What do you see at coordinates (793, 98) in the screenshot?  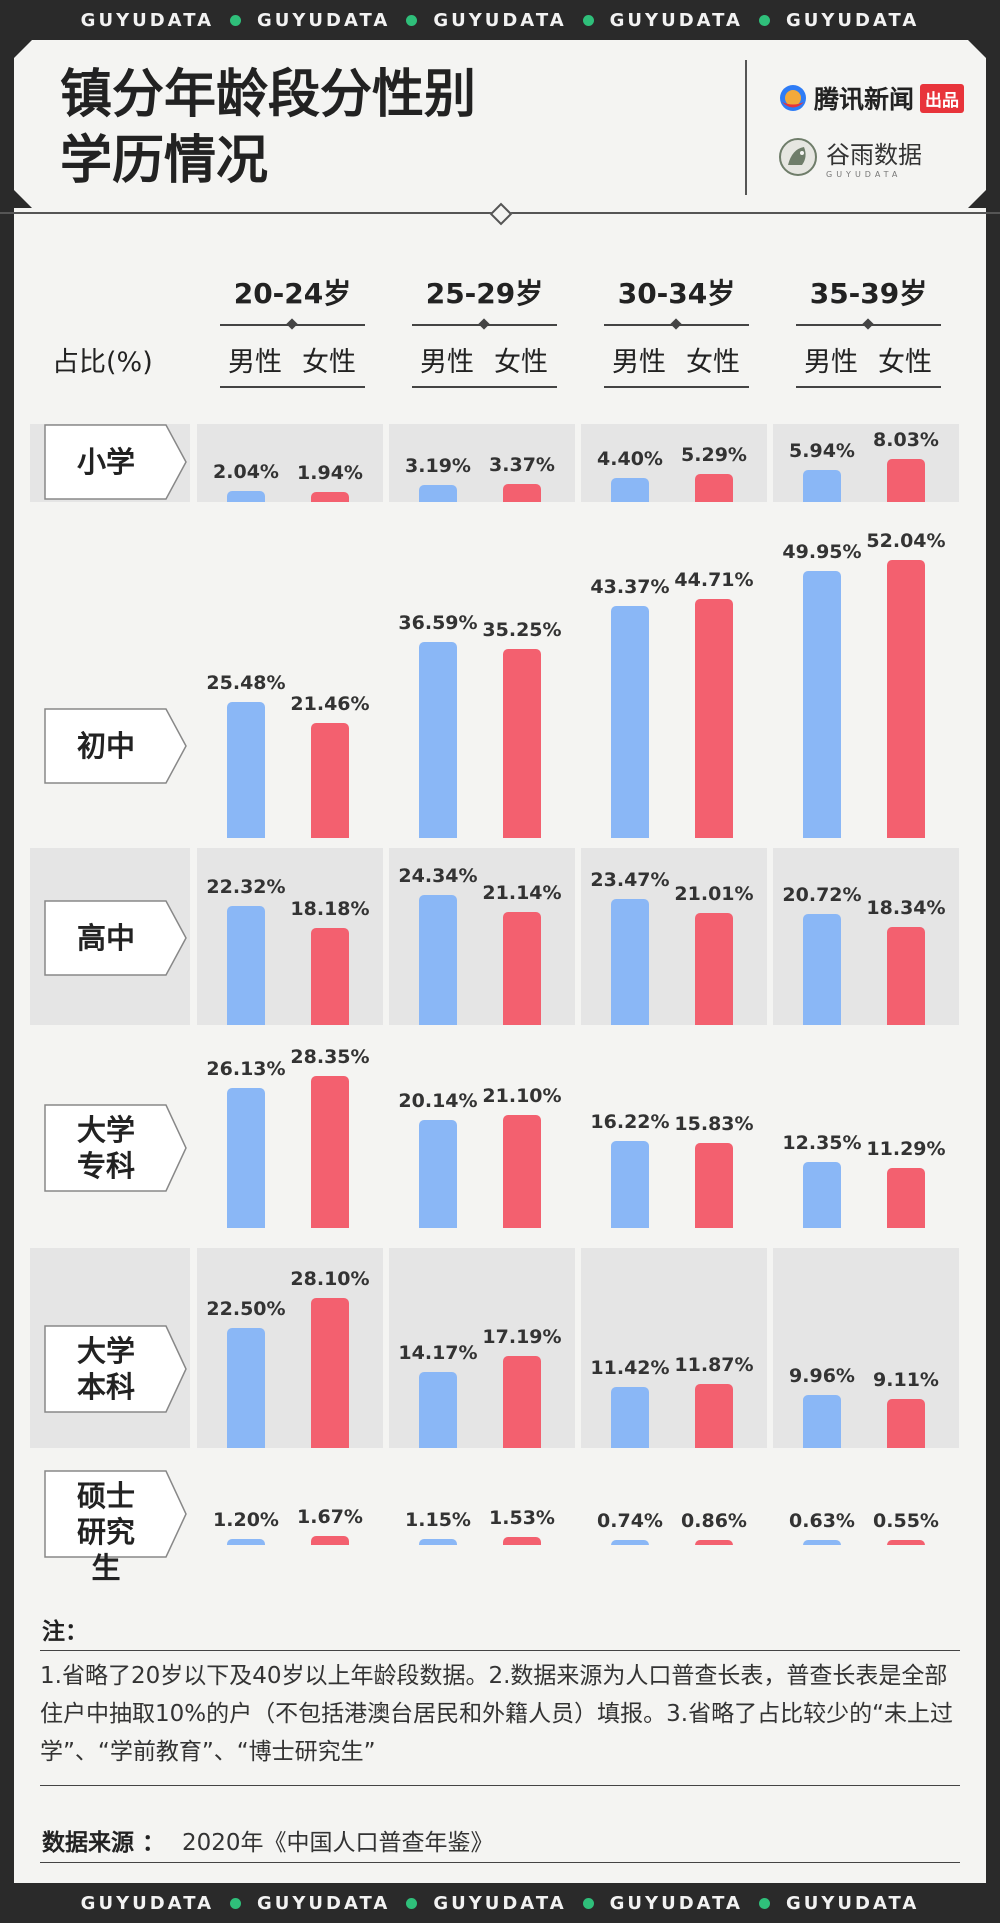 I see `tencent-news-logo-icon` at bounding box center [793, 98].